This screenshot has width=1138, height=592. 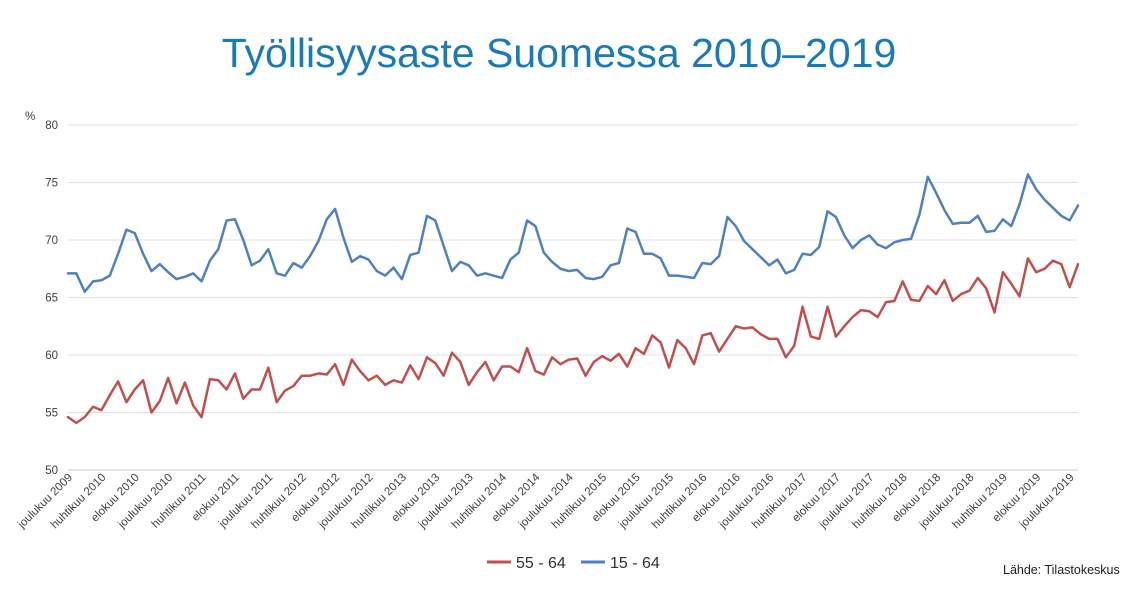 What do you see at coordinates (30, 117) in the screenshot?
I see `y-axis-label: %` at bounding box center [30, 117].